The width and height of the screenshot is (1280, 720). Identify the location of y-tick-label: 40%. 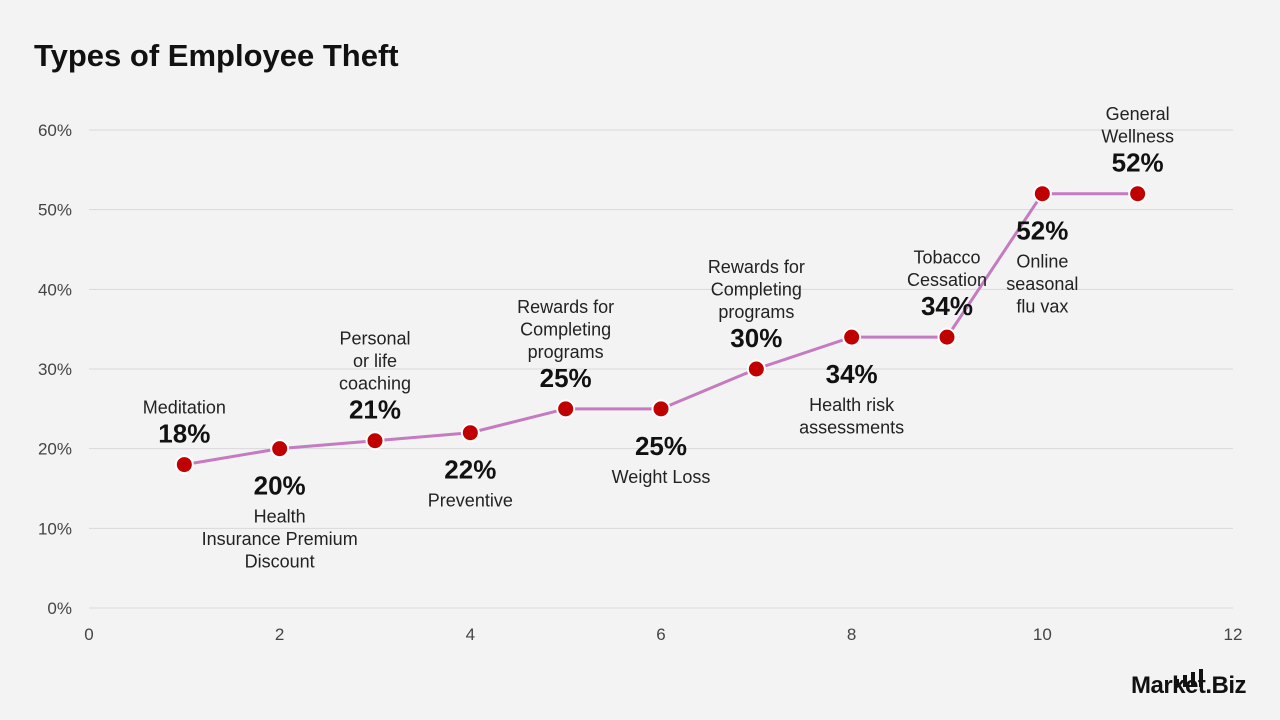
(55, 289).